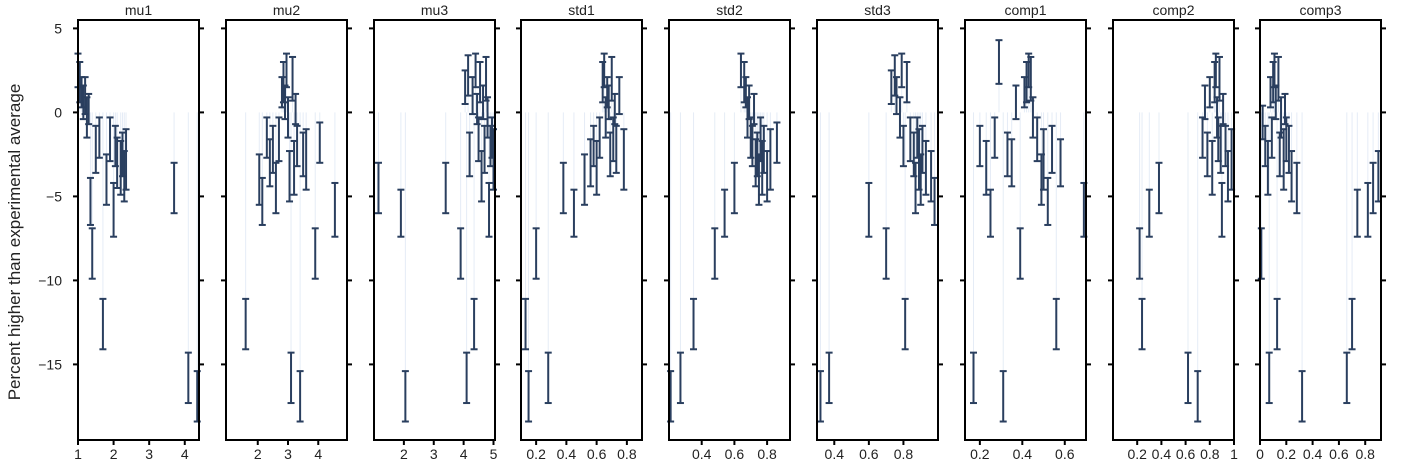 Image resolution: width=1420 pixels, height=472 pixels. Describe the element at coordinates (434, 10) in the screenshot. I see `panel-title: mu3` at that location.